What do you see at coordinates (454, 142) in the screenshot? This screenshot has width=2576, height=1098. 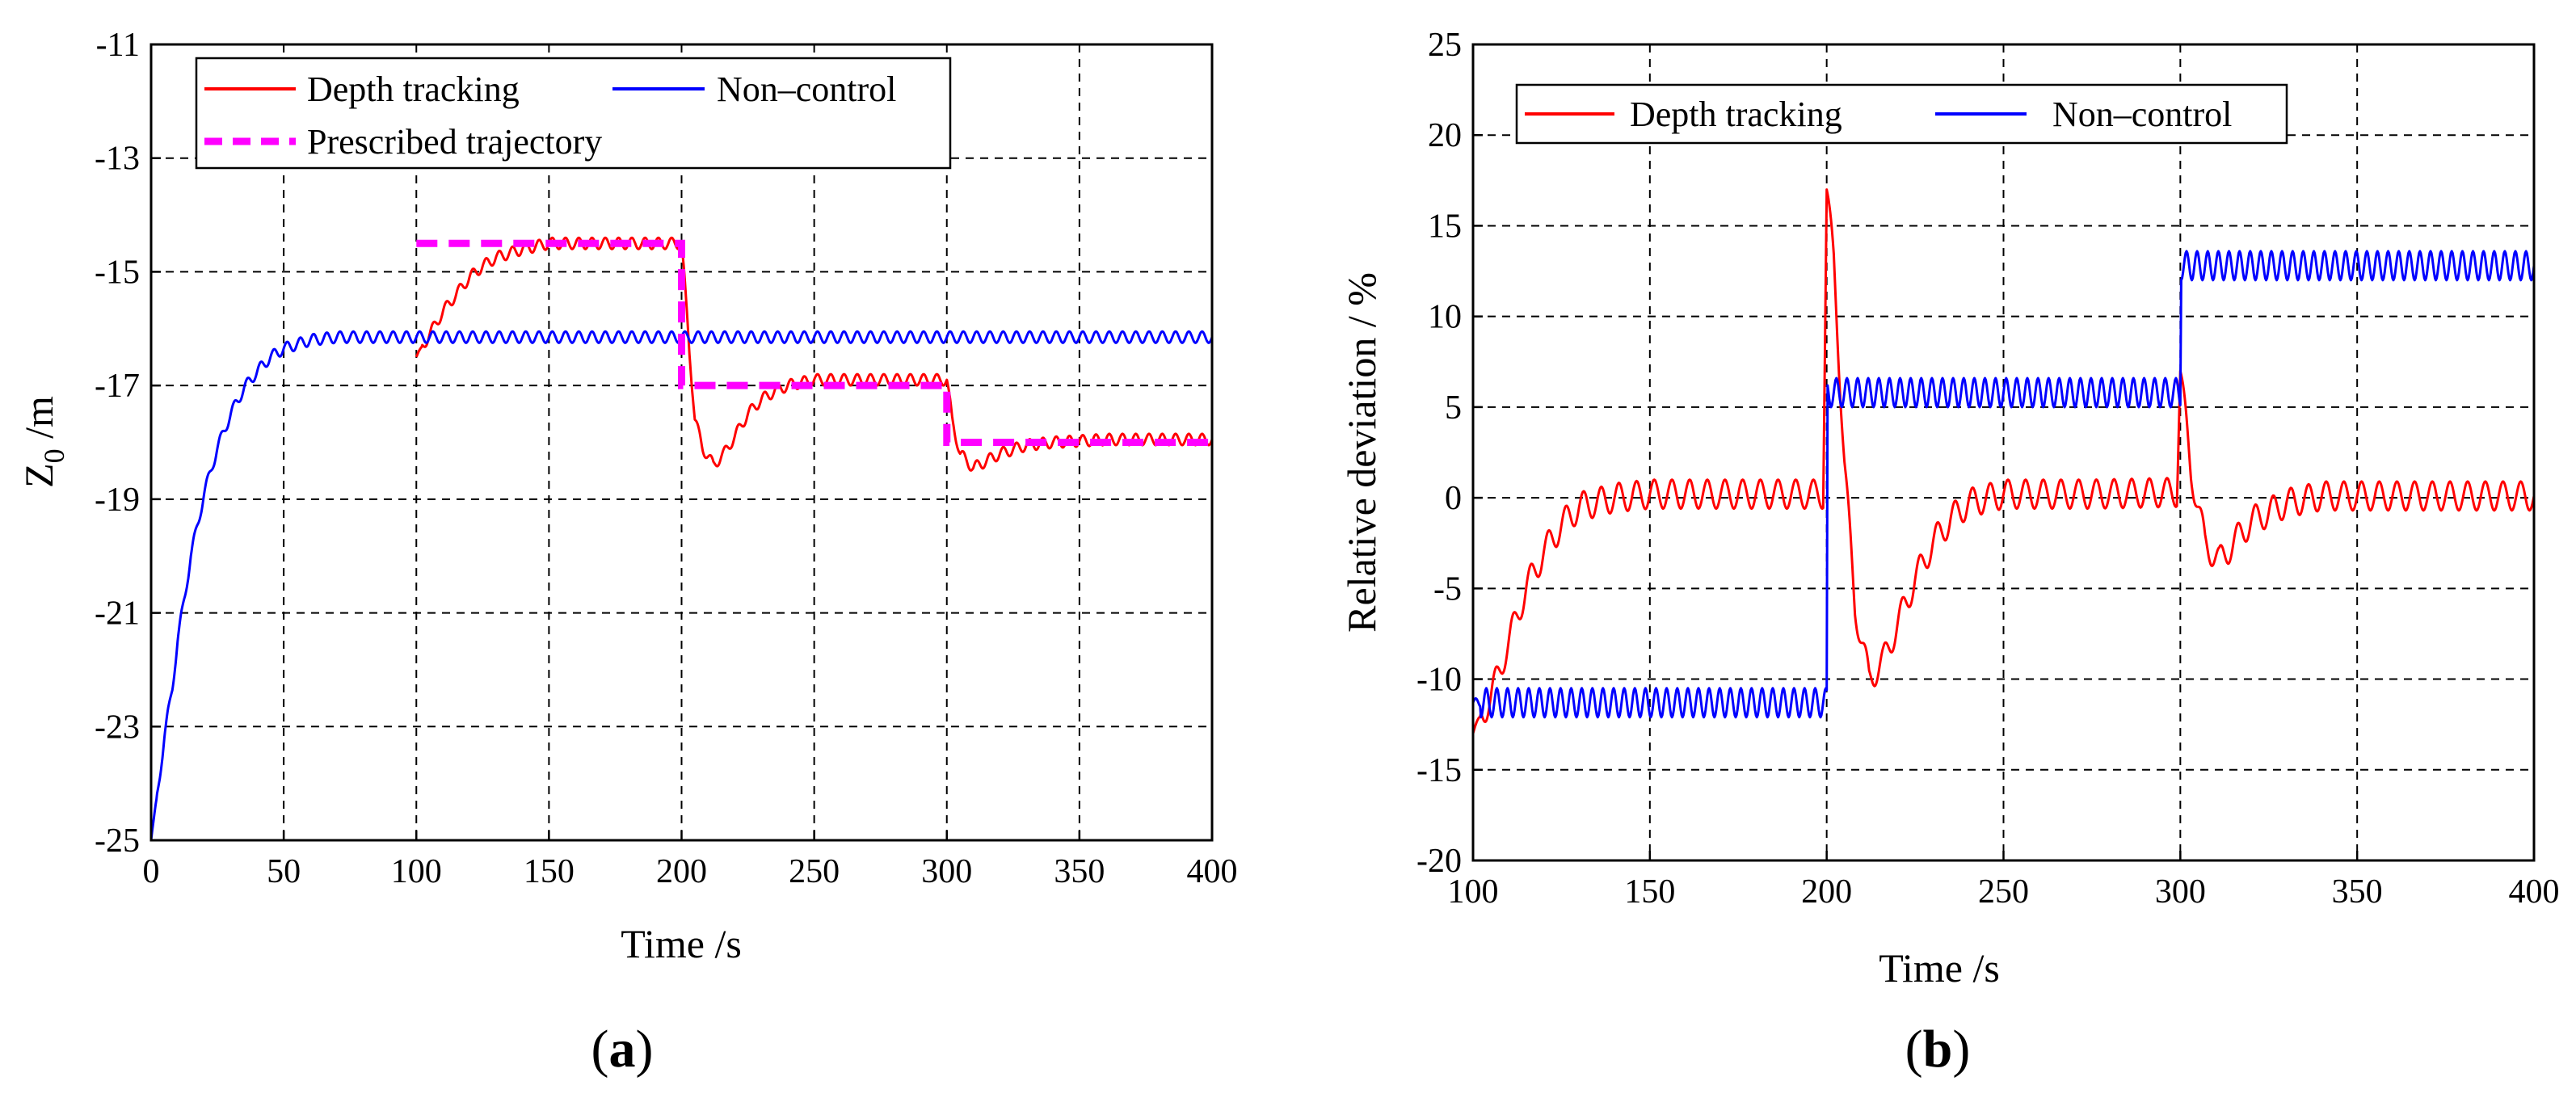 I see `panel-a-legend-prescribed: Prescribed trajectory` at bounding box center [454, 142].